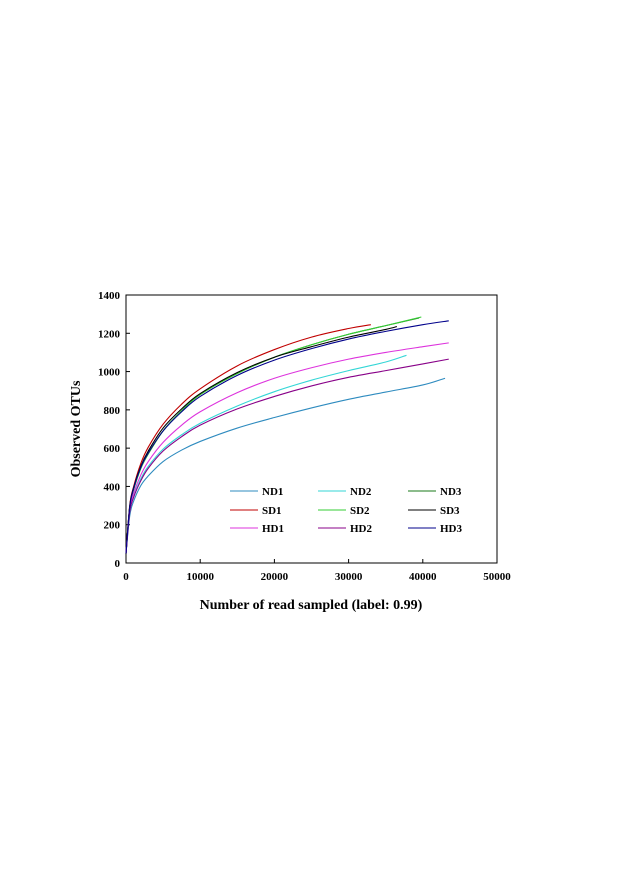  Describe the element at coordinates (360, 511) in the screenshot. I see `legend-label-sd2: SD2` at that location.